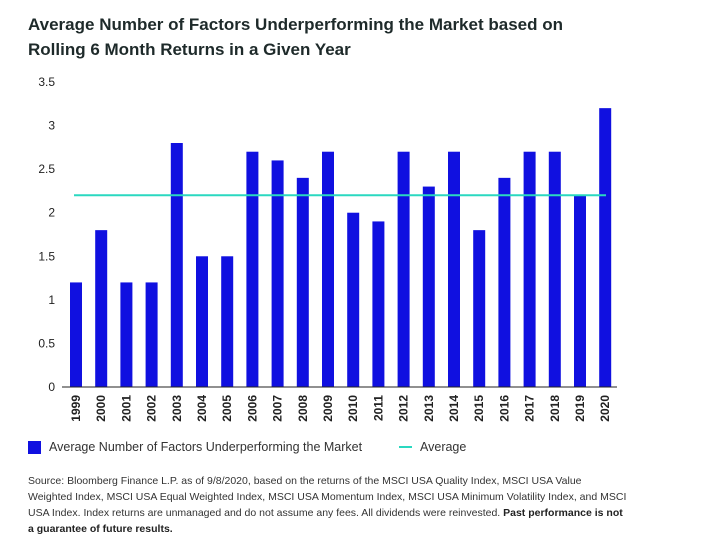  What do you see at coordinates (189, 49) in the screenshot?
I see `chart-title-line-2: Rolling 6 Month Returns in a Given Year` at bounding box center [189, 49].